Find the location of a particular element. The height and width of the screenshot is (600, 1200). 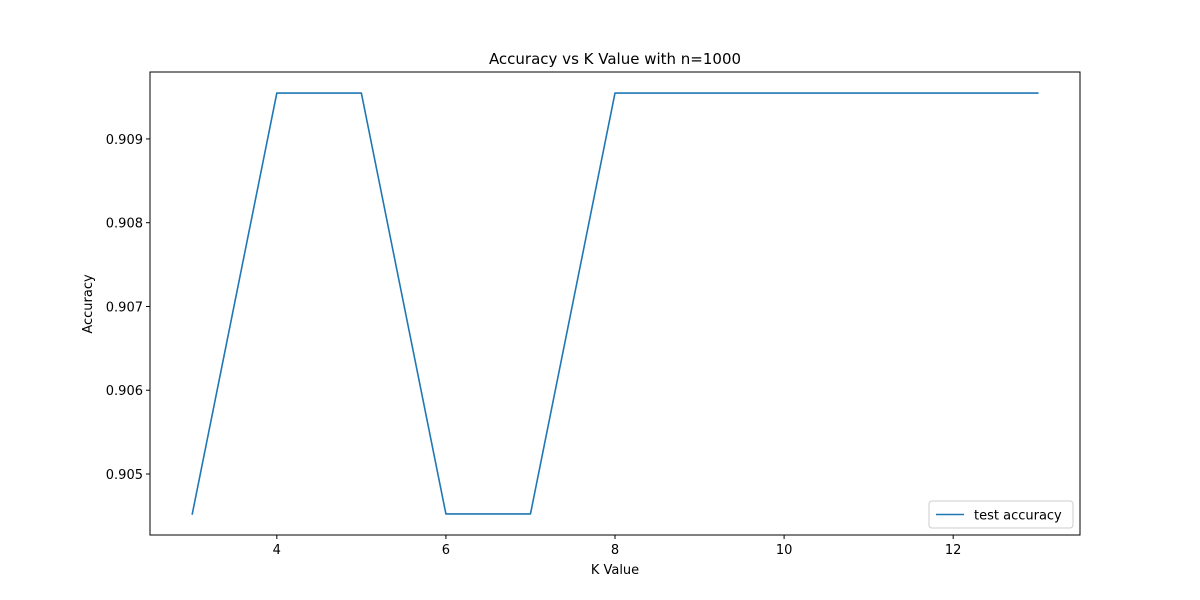

x-tick-label: 10 is located at coordinates (784, 550).